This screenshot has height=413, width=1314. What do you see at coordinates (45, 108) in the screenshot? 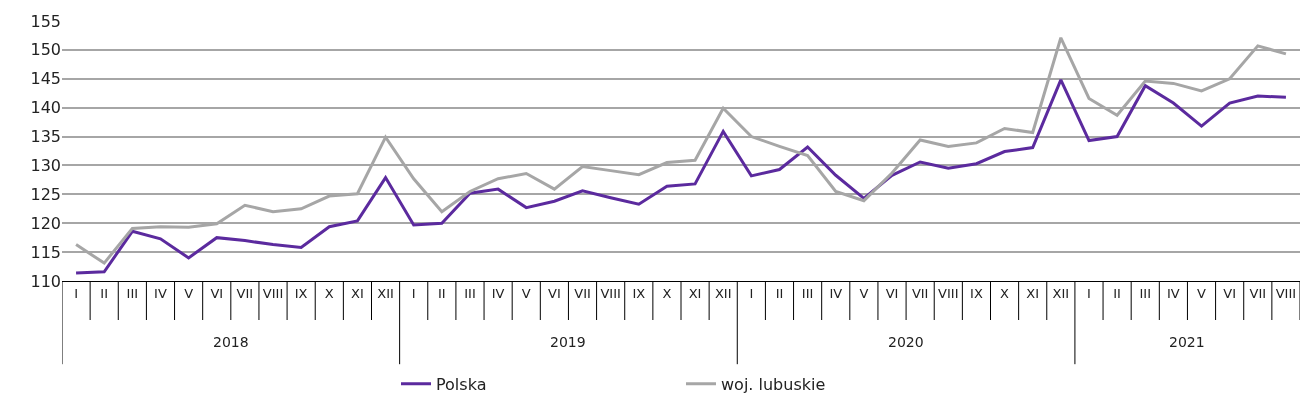
I see `y-tick-label: 140` at bounding box center [45, 108].